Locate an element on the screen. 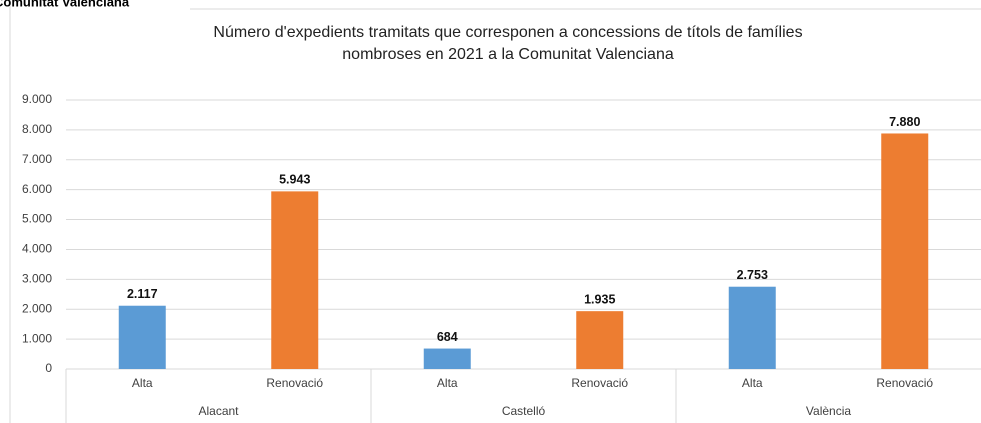  y-tick-label: 5.000 is located at coordinates (37, 219).